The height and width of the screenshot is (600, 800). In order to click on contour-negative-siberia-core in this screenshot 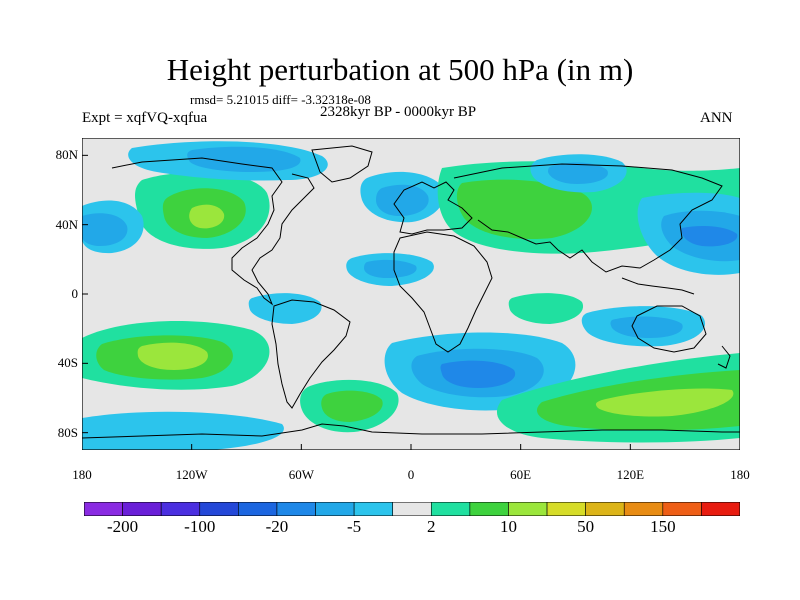, I will do `click(578, 173)`.